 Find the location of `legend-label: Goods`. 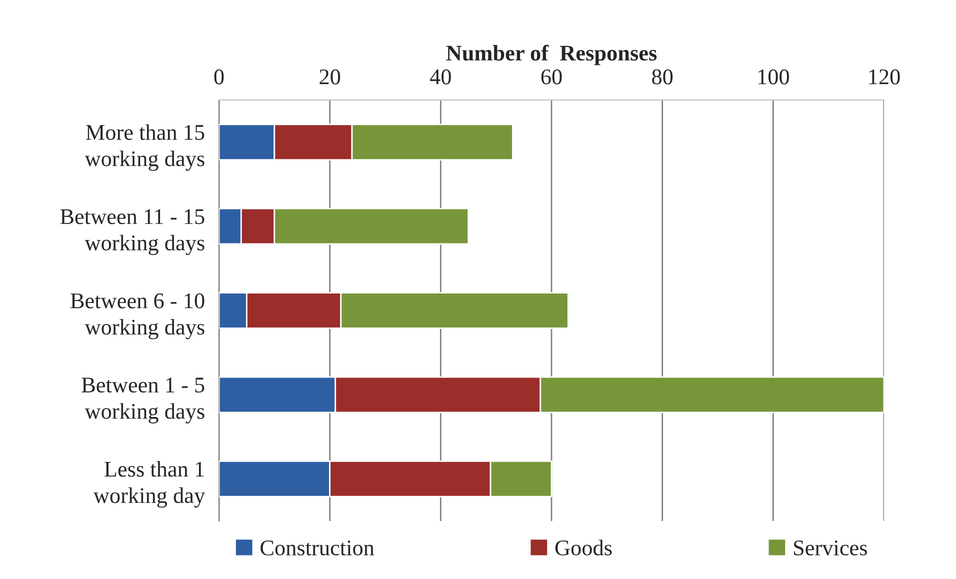

legend-label: Goods is located at coordinates (583, 548).